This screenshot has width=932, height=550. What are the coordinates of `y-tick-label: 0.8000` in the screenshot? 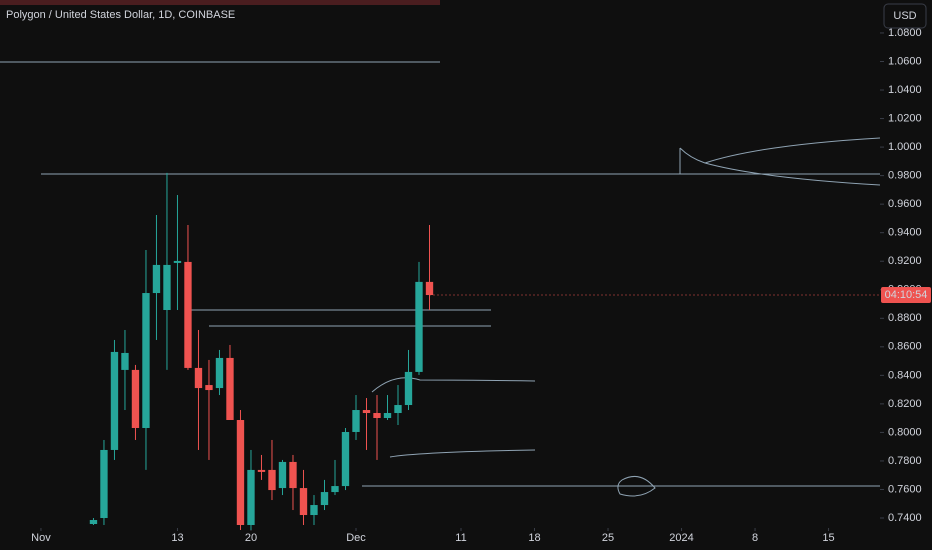 It's located at (905, 432).